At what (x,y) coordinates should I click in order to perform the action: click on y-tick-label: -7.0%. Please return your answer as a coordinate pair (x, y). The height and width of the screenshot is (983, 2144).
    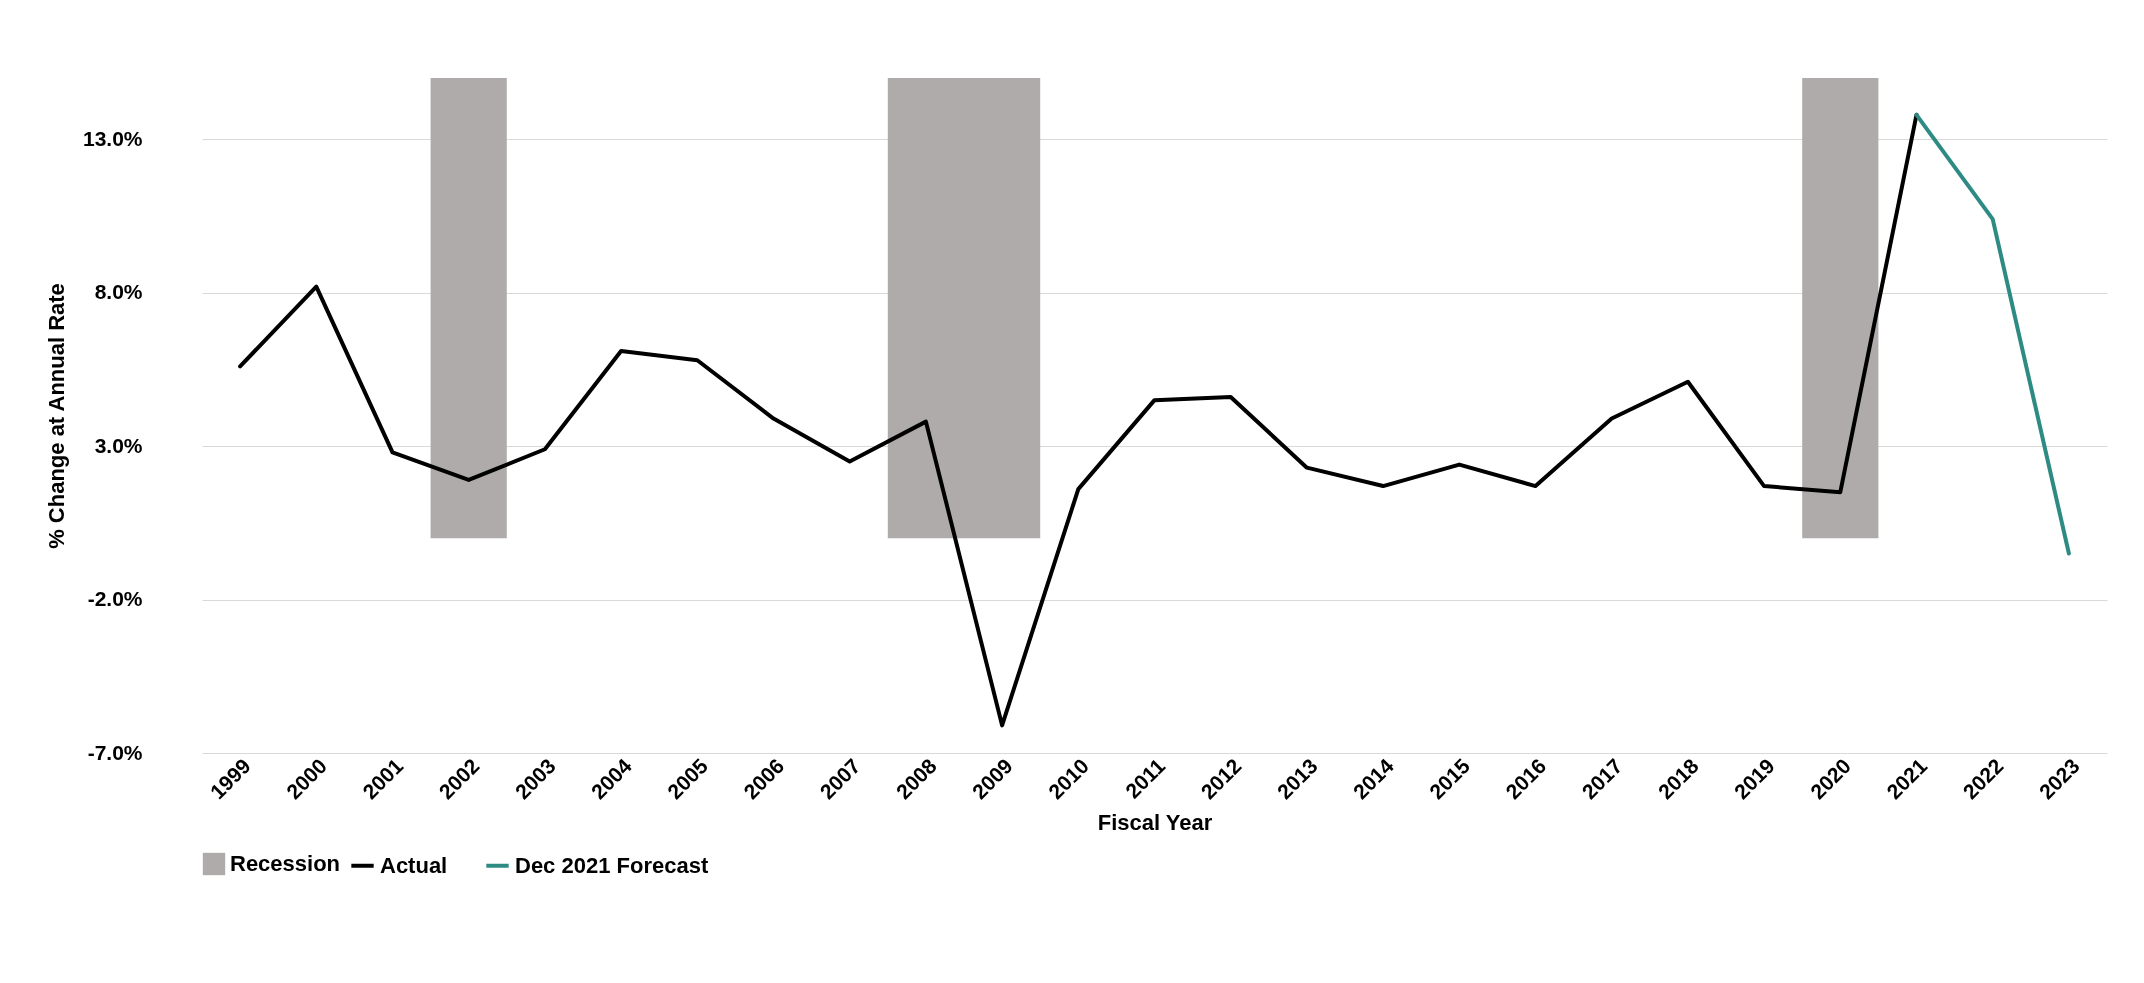
    Looking at the image, I should click on (115, 752).